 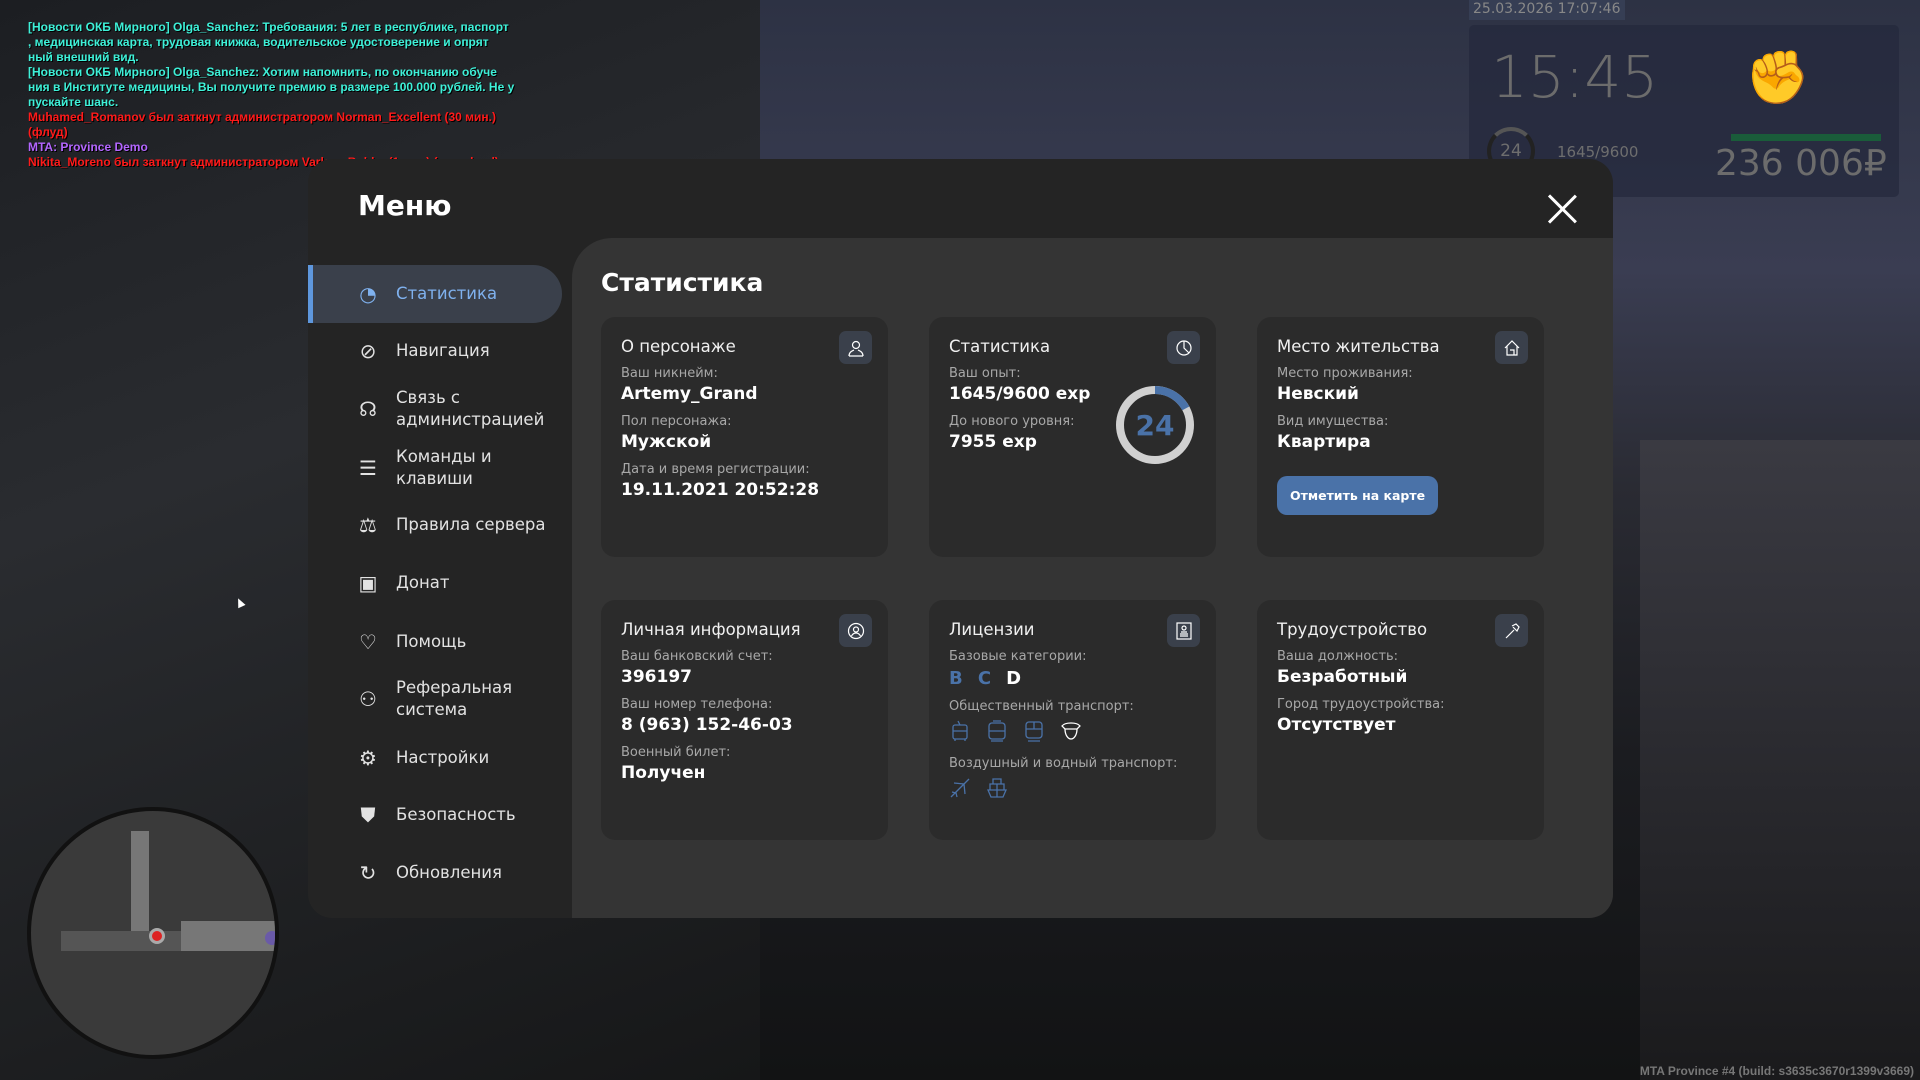 I want to click on conductor-cap-icon, so click(x=1071, y=731).